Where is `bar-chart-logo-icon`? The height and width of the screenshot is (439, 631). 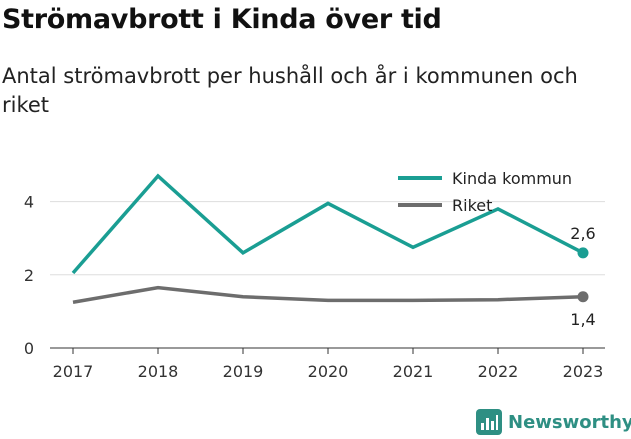
bar-chart-logo-icon is located at coordinates (489, 422).